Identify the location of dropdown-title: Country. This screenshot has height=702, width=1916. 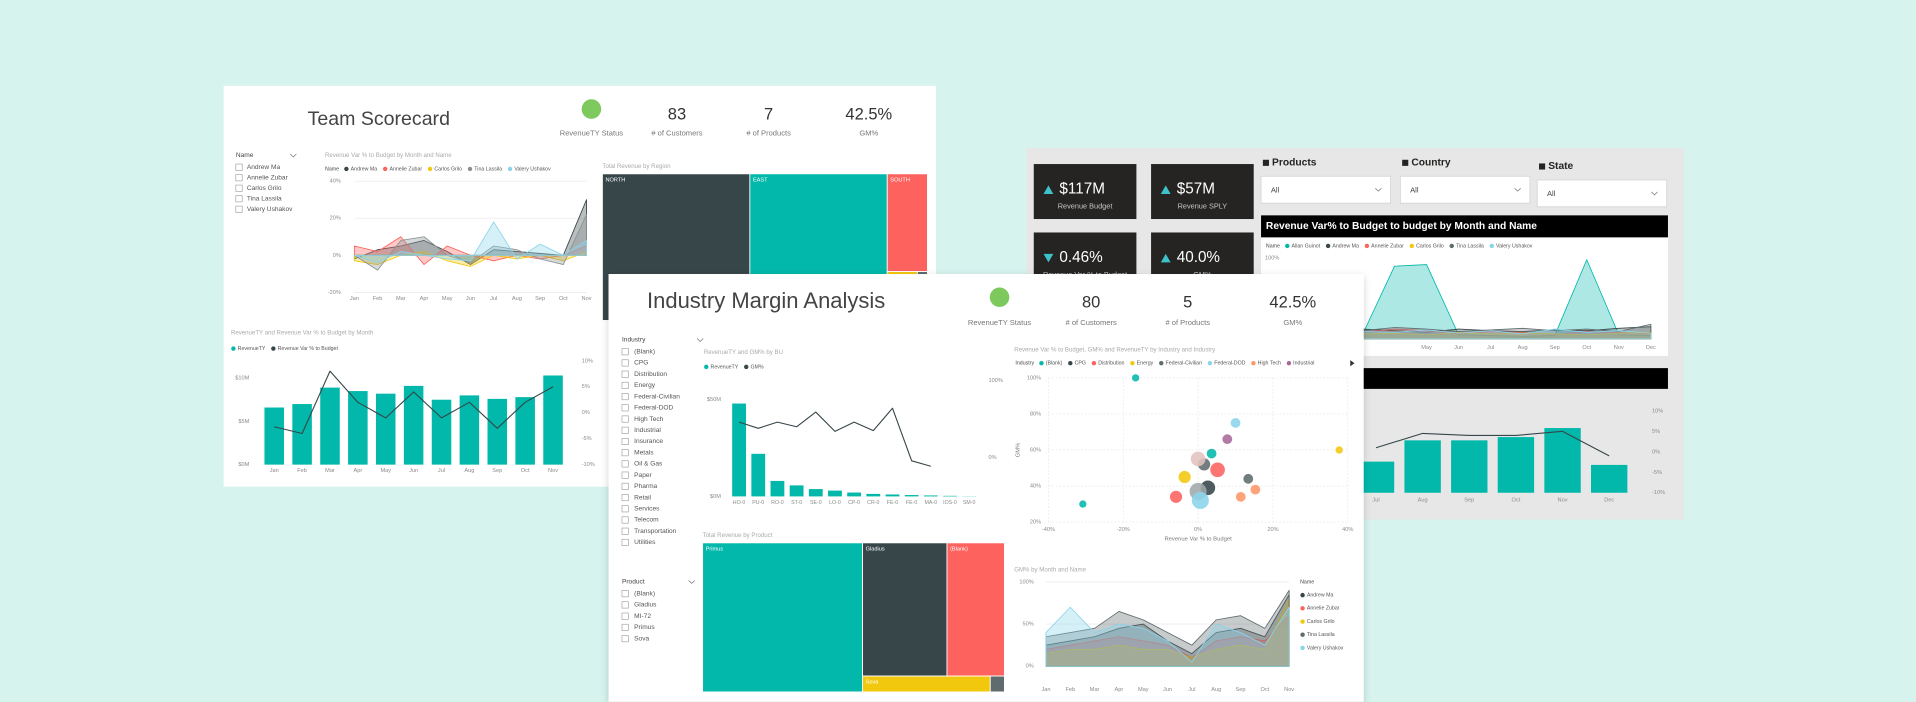
(1431, 163).